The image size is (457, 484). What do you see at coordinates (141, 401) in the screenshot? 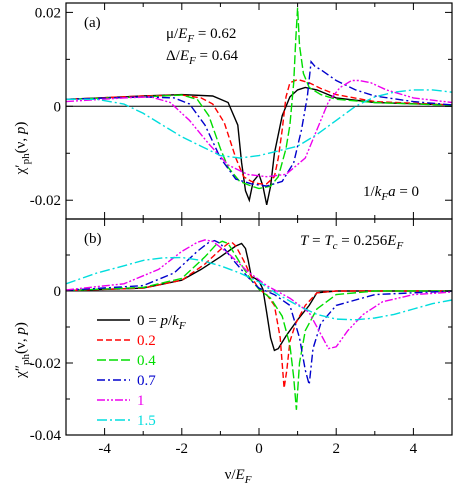
I see `legend-label-4: 1` at bounding box center [141, 401].